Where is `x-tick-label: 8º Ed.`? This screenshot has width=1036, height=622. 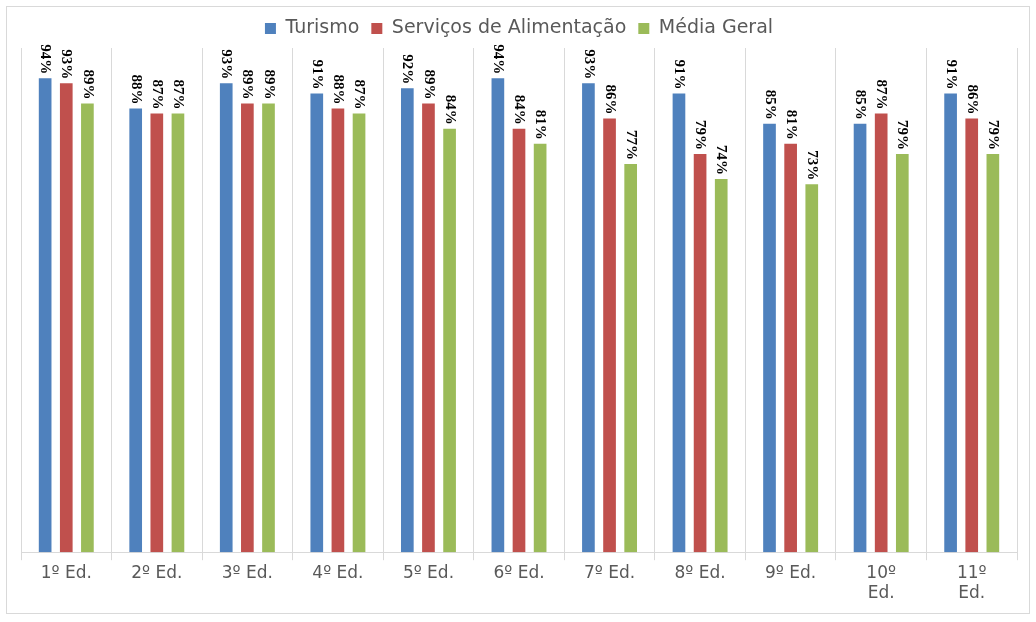 x-tick-label: 8º Ed. is located at coordinates (700, 571).